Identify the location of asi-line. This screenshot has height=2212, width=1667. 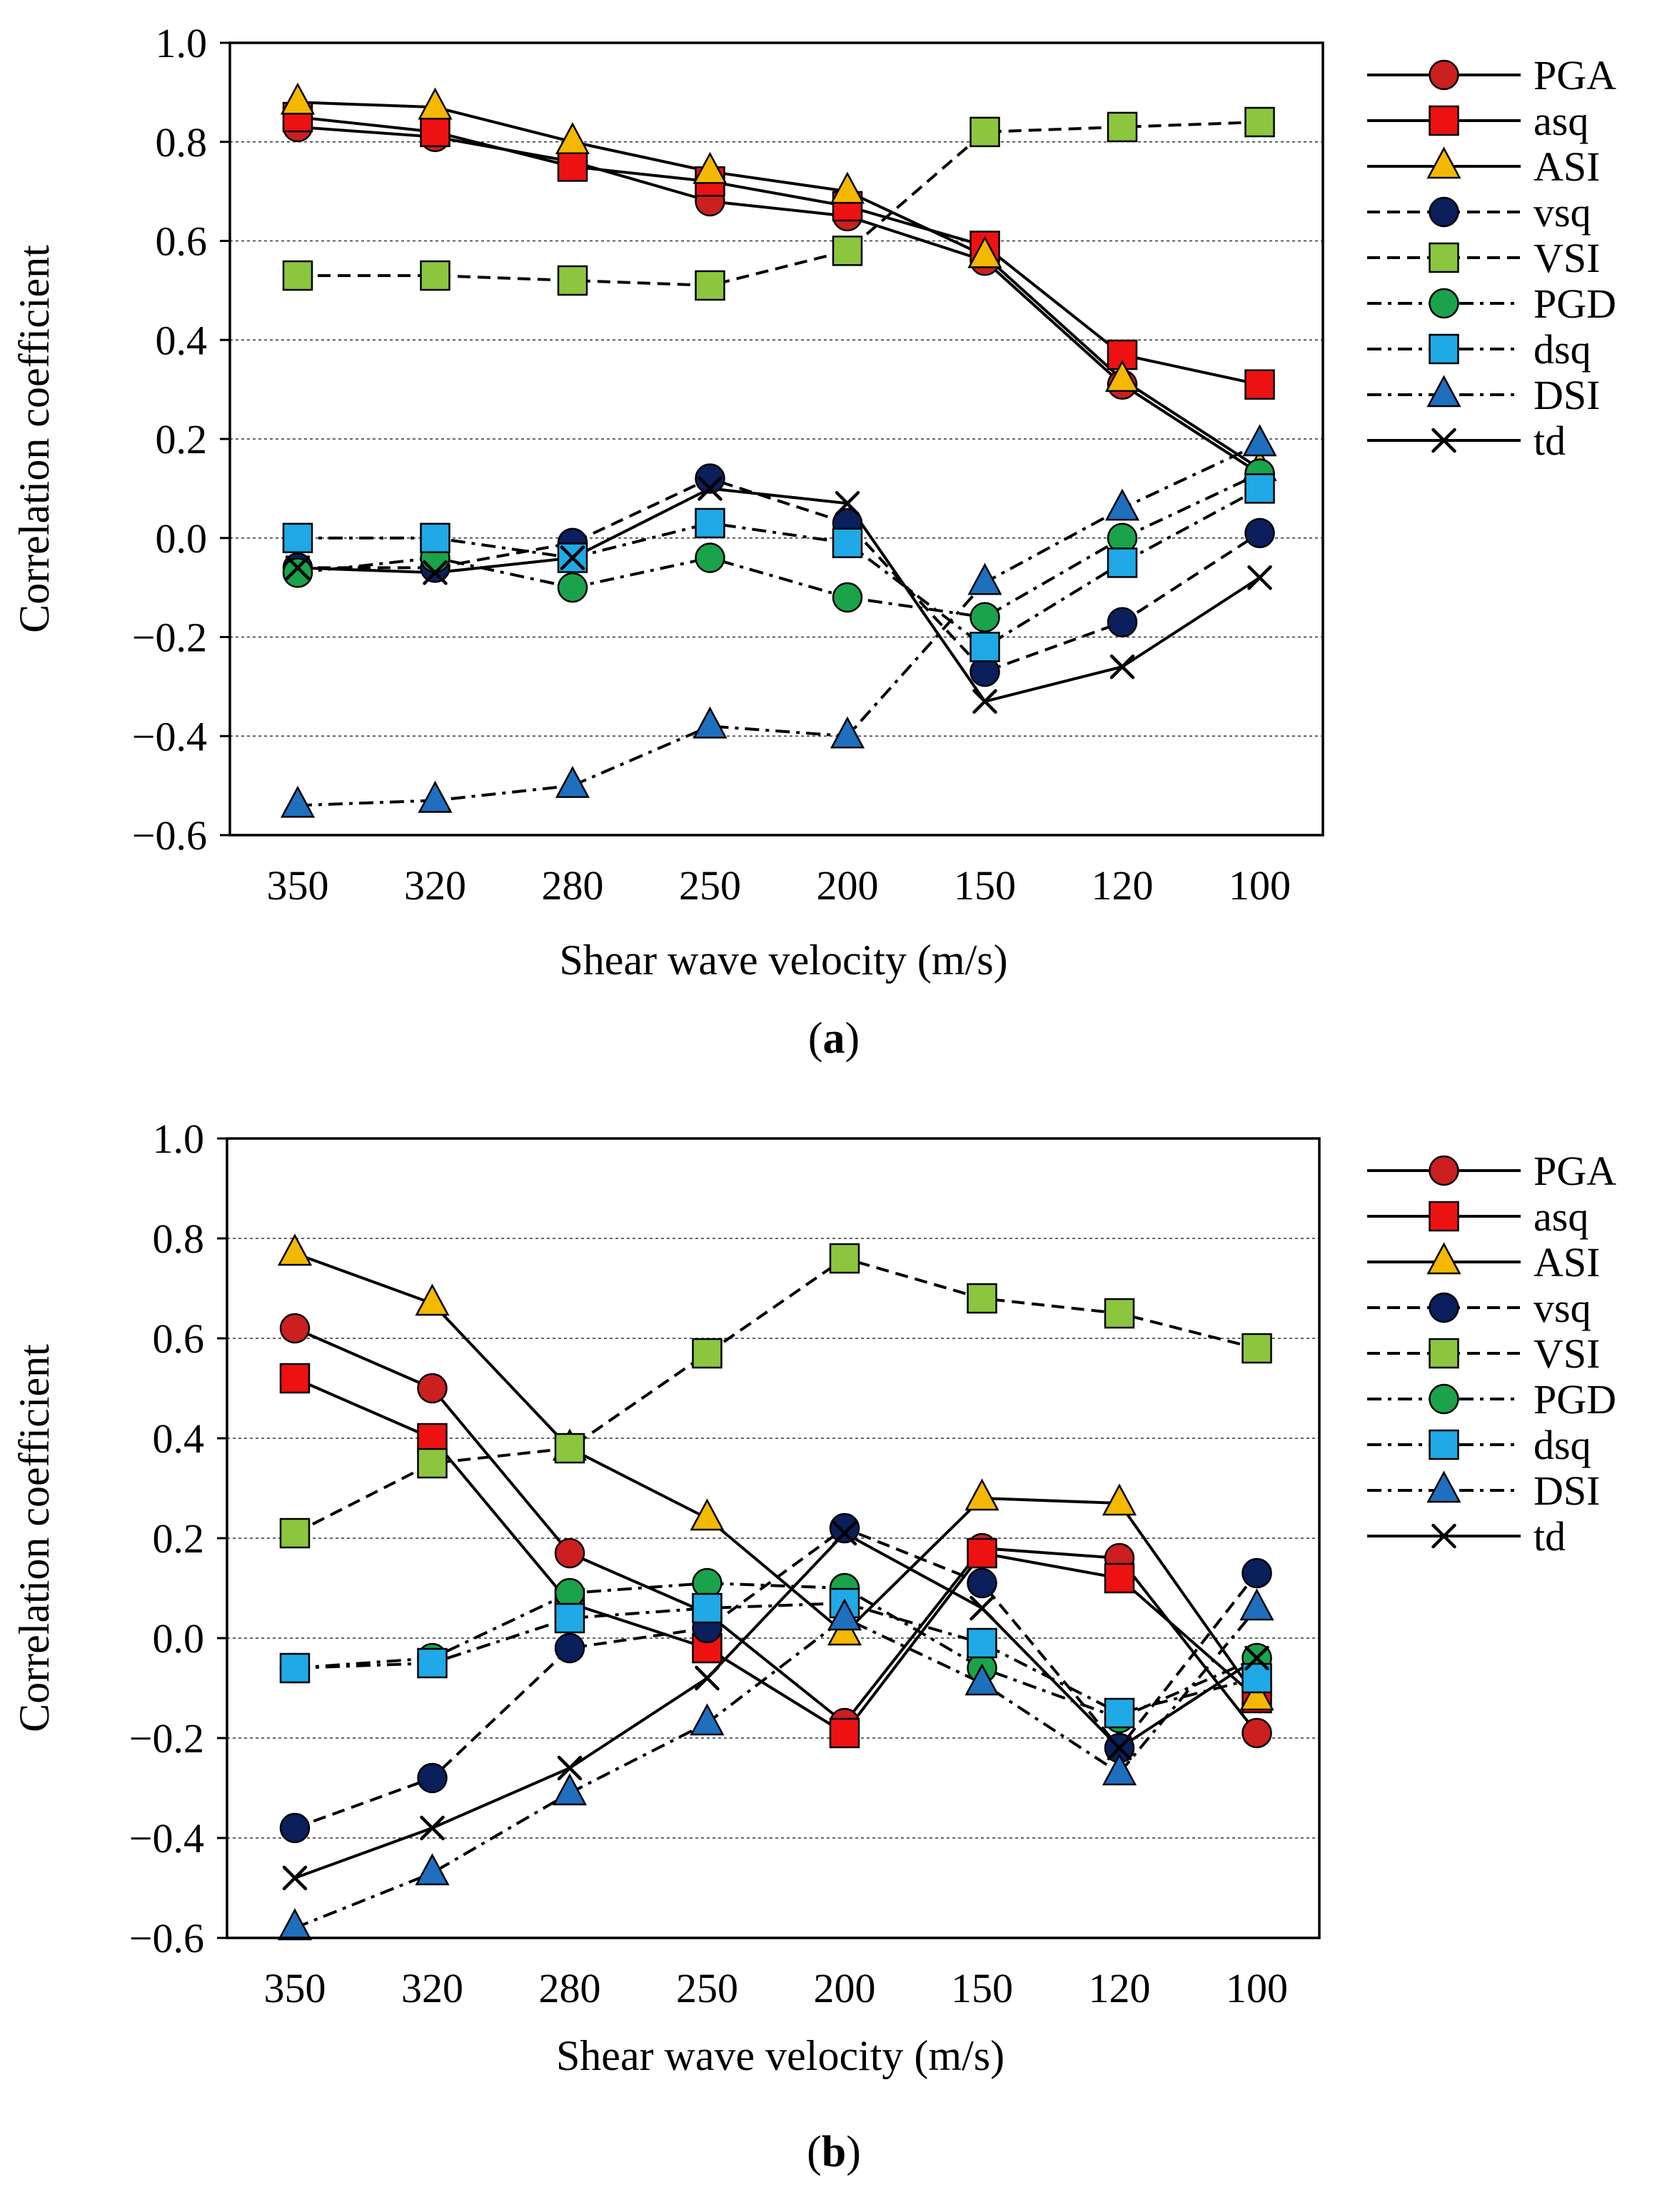
(779, 285).